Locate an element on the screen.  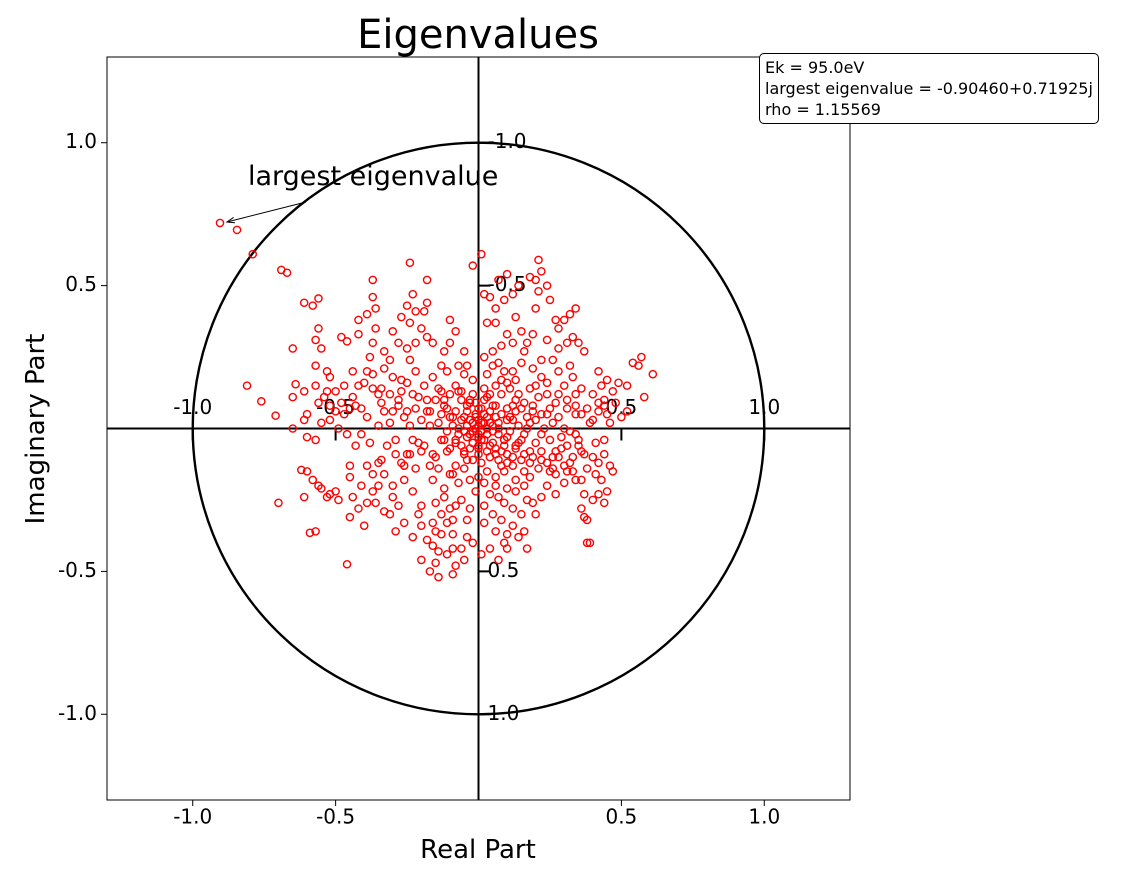
info-ek: Ek = 95.0eV is located at coordinates (815, 67).